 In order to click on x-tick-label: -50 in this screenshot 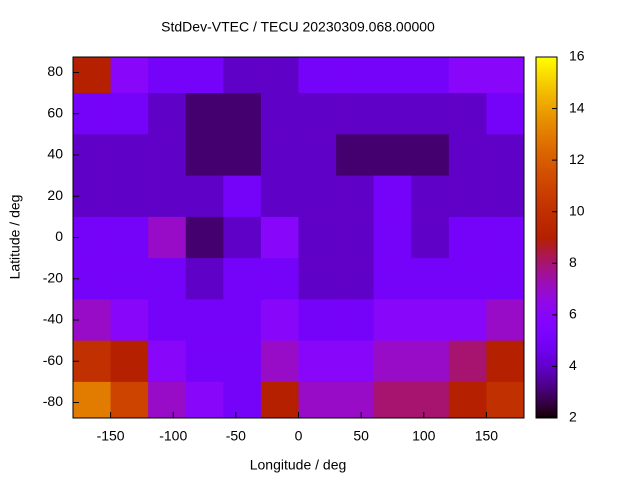, I will do `click(236, 436)`.